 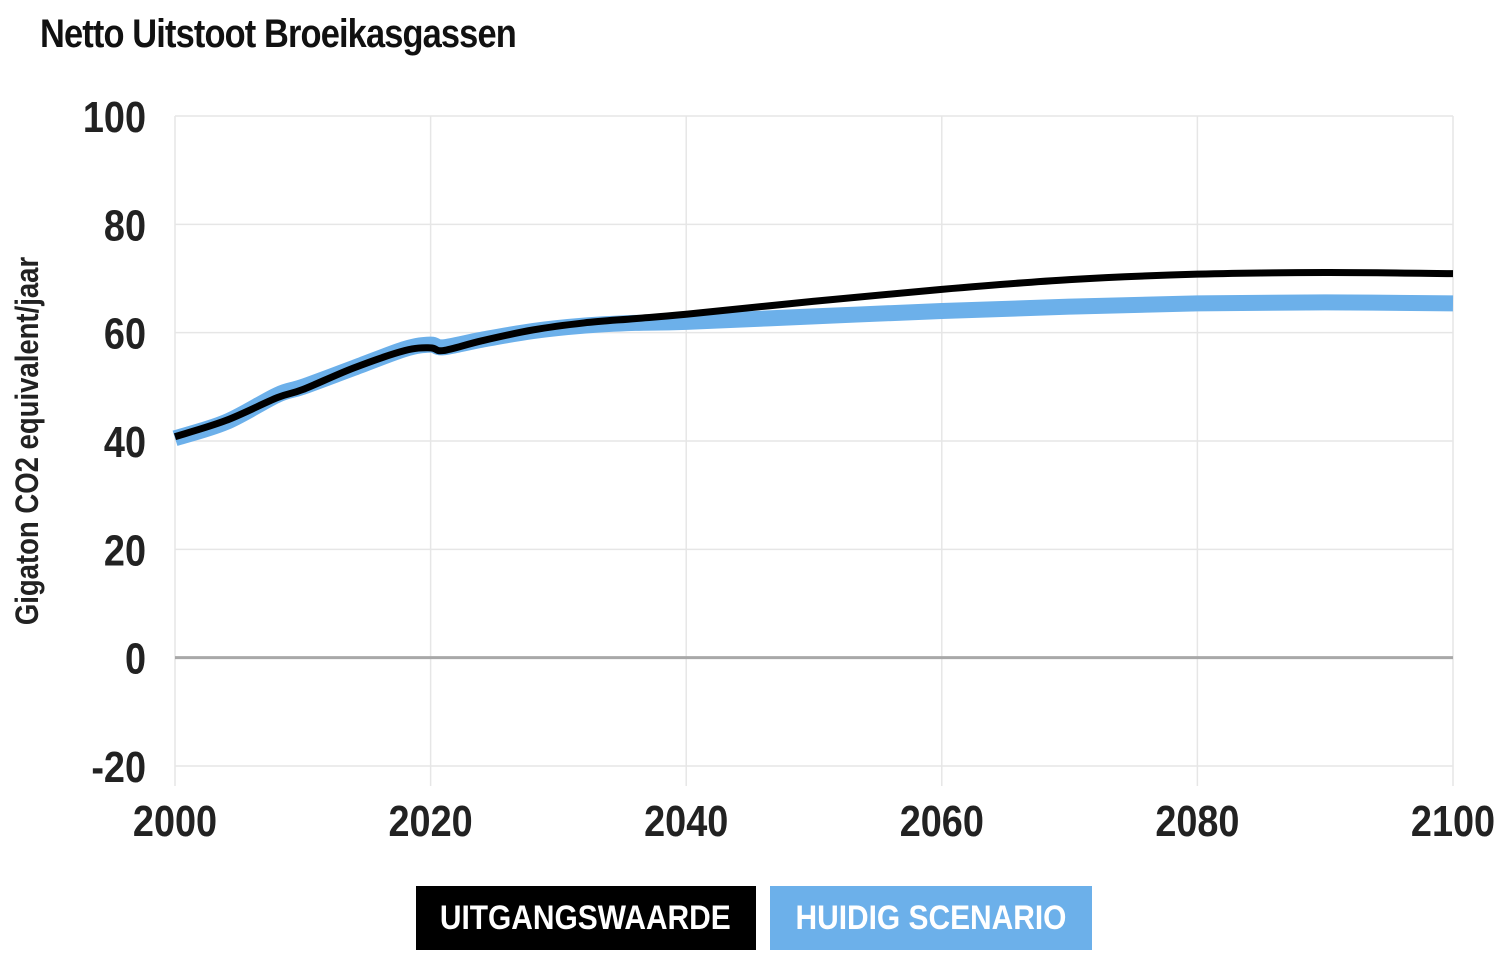 What do you see at coordinates (125, 550) in the screenshot?
I see `y-tick-label: 20` at bounding box center [125, 550].